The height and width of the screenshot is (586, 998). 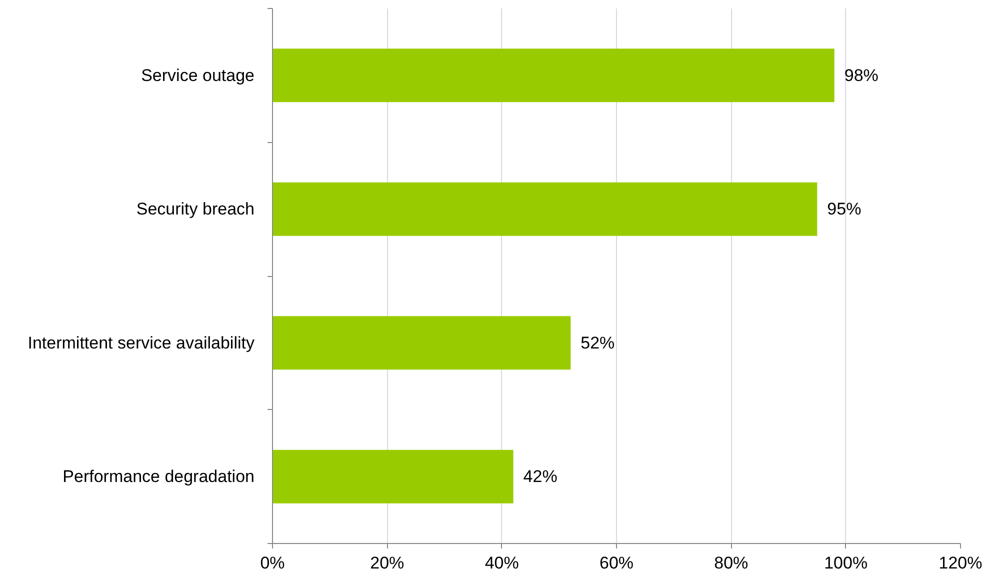 I want to click on y-tick-label: Intermittent service availability, so click(x=141, y=342).